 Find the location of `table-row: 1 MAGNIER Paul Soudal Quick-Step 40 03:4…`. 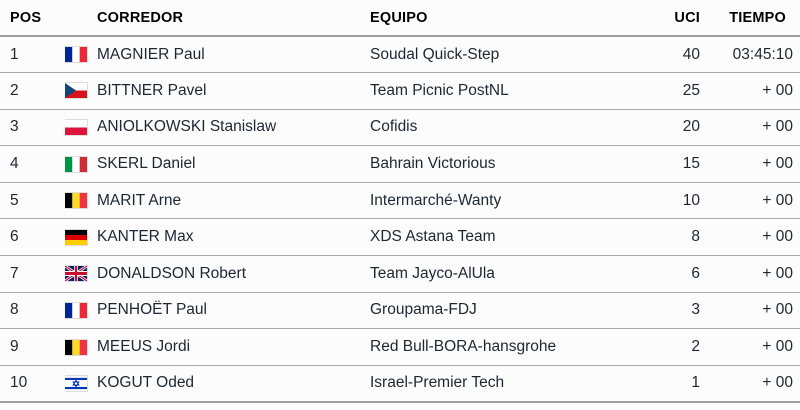

table-row: 1 MAGNIER Paul Soudal Quick-Step 40 03:4… is located at coordinates (400, 54).